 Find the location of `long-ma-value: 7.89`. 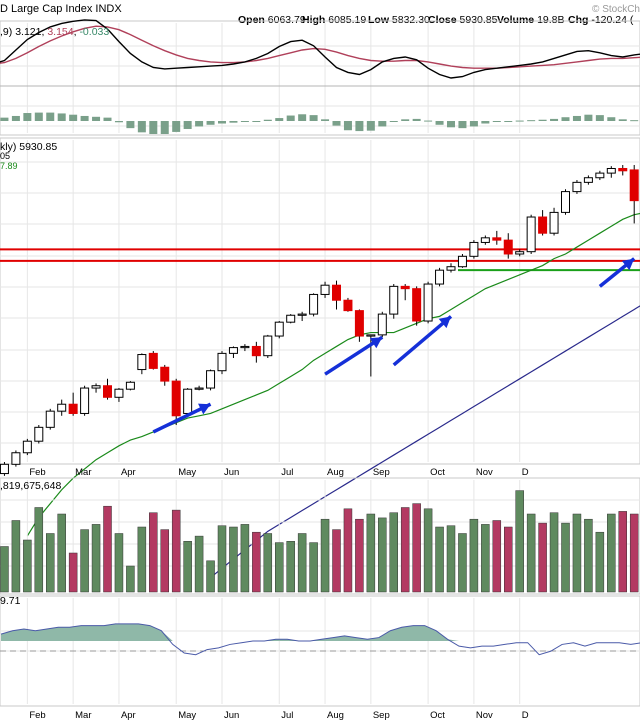

long-ma-value: 7.89 is located at coordinates (9, 166).